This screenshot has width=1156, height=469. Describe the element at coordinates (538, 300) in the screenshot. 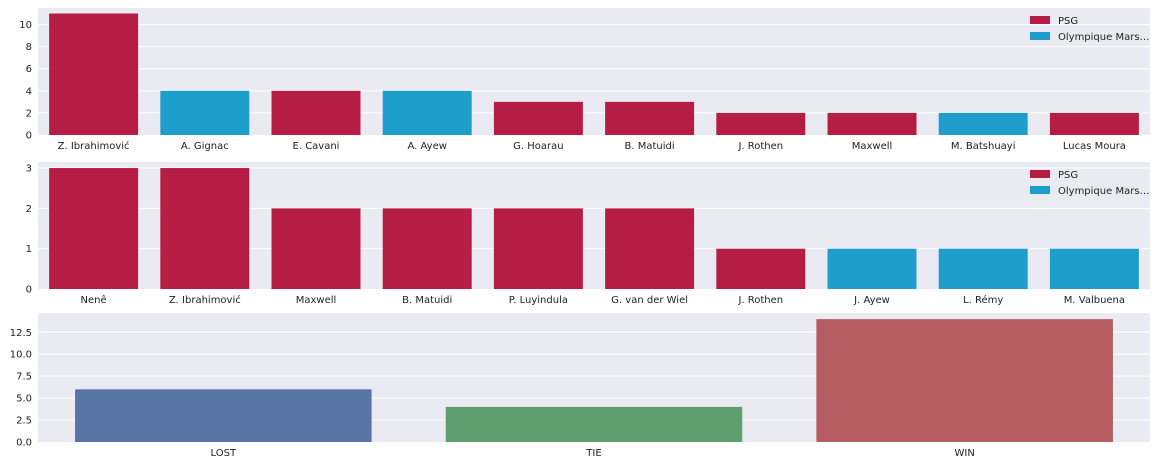

I see `x-tick-label: P. Luyindula` at that location.